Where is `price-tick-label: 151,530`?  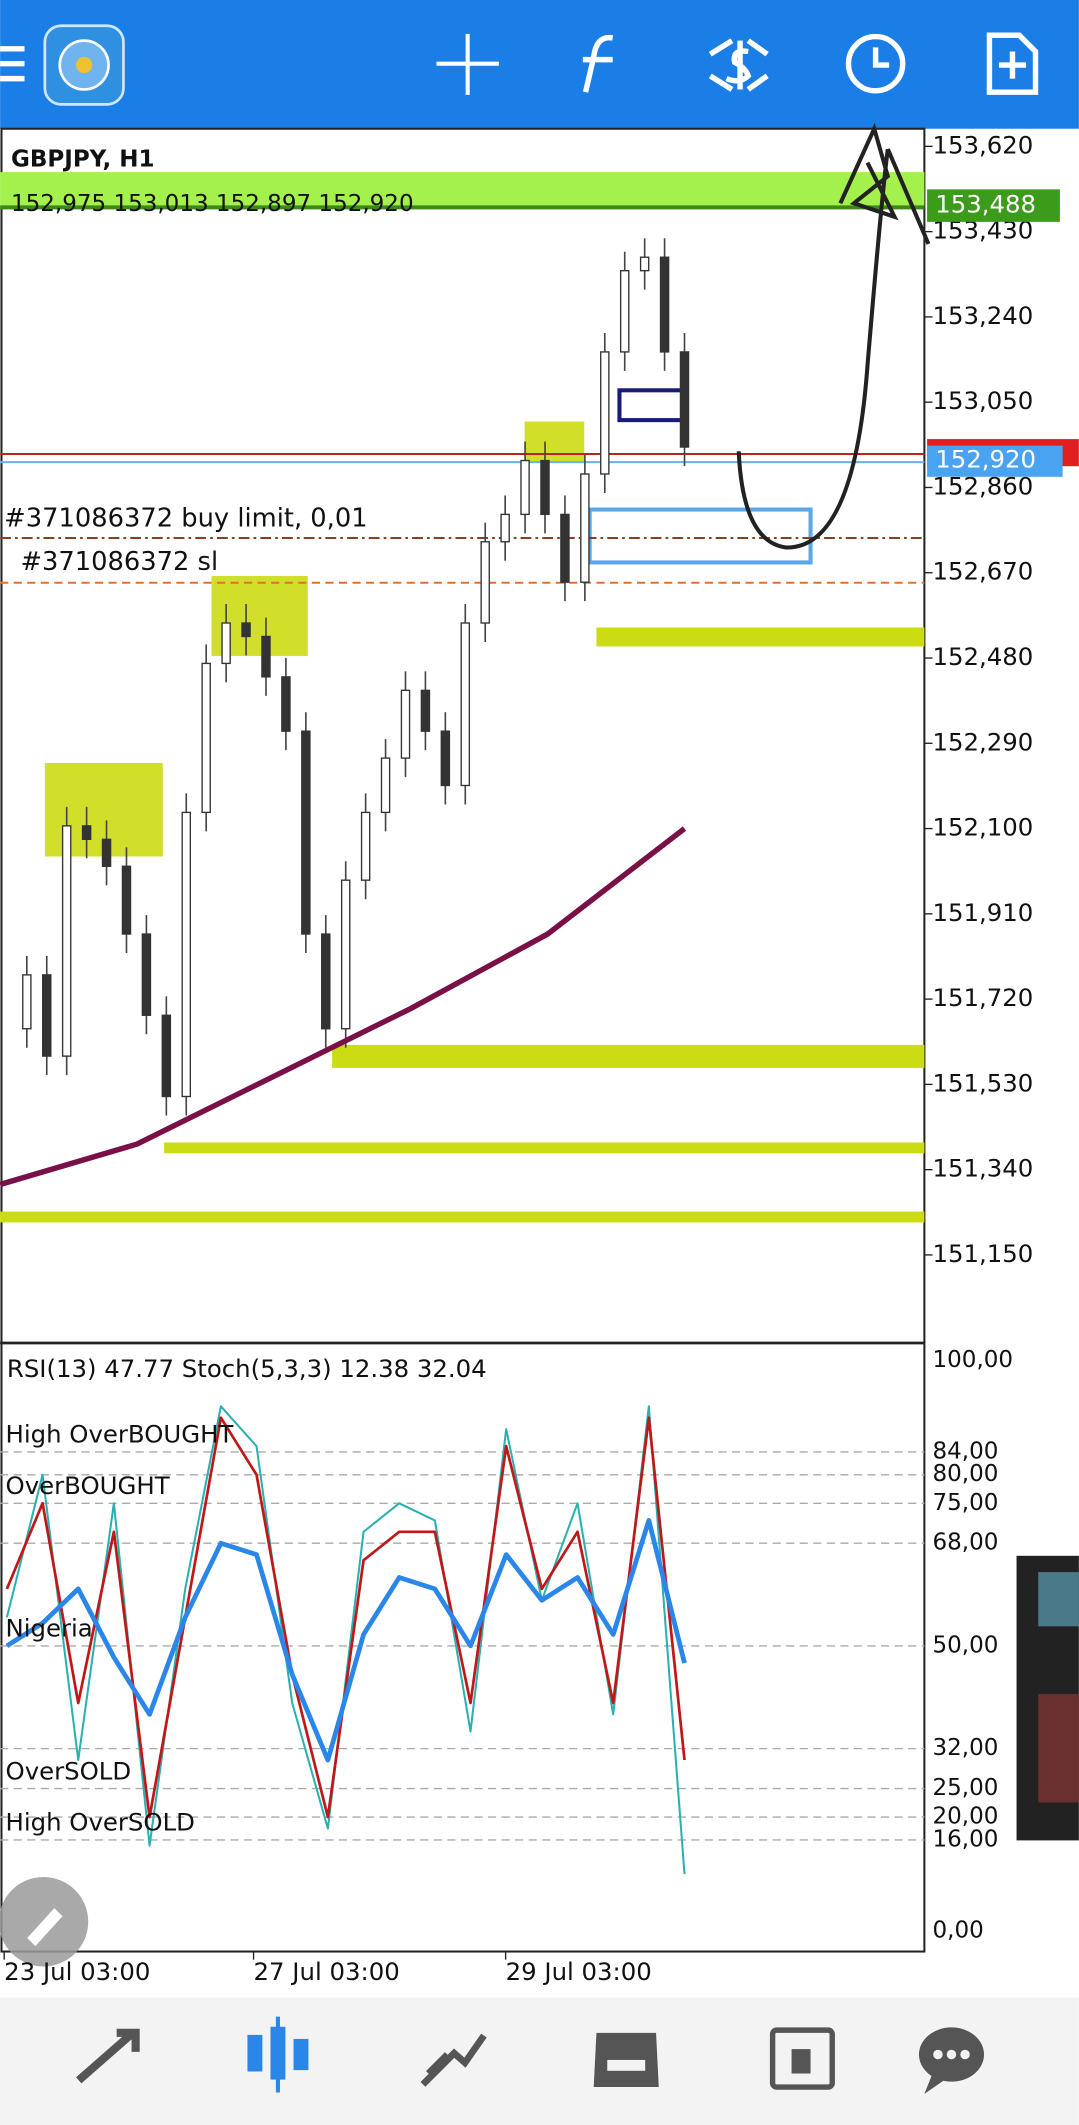 price-tick-label: 151,530 is located at coordinates (983, 1082).